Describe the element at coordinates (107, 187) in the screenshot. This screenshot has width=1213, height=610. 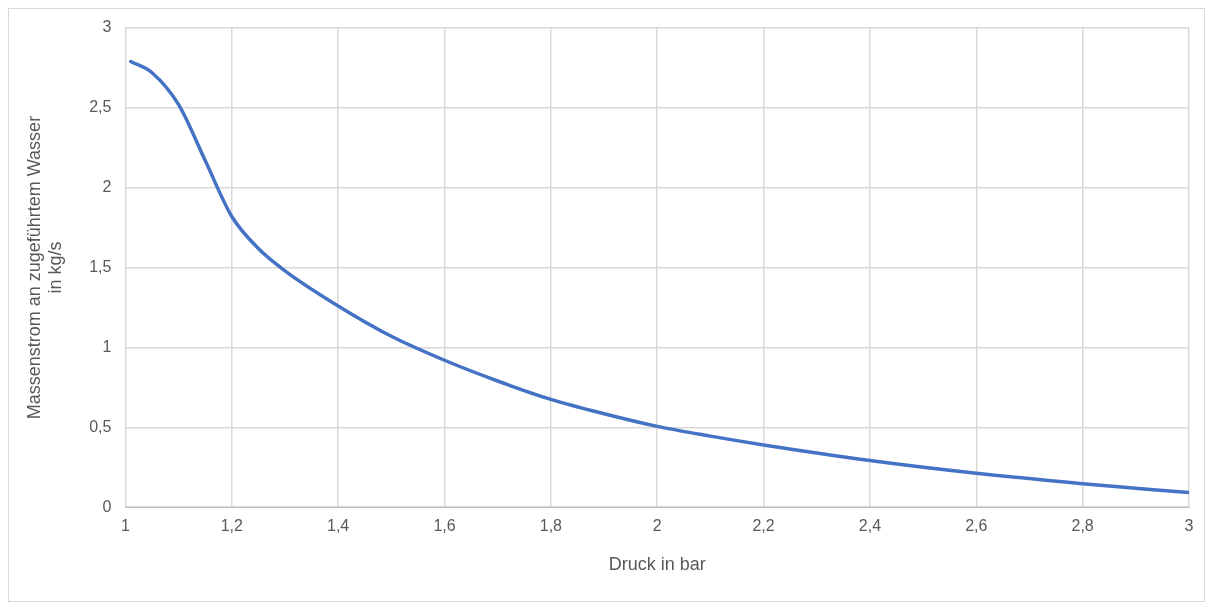
I see `y-tick-label: 2` at that location.